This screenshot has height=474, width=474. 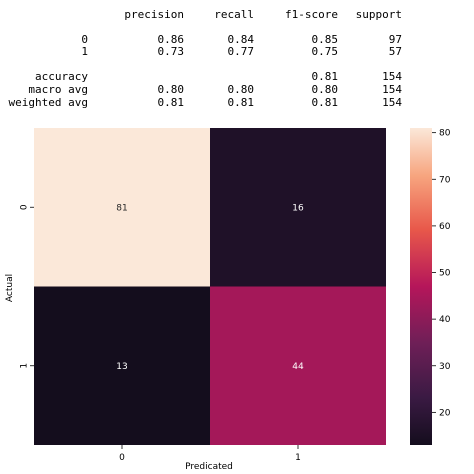 What do you see at coordinates (325, 51) in the screenshot?
I see `report-cell: 0.75` at bounding box center [325, 51].